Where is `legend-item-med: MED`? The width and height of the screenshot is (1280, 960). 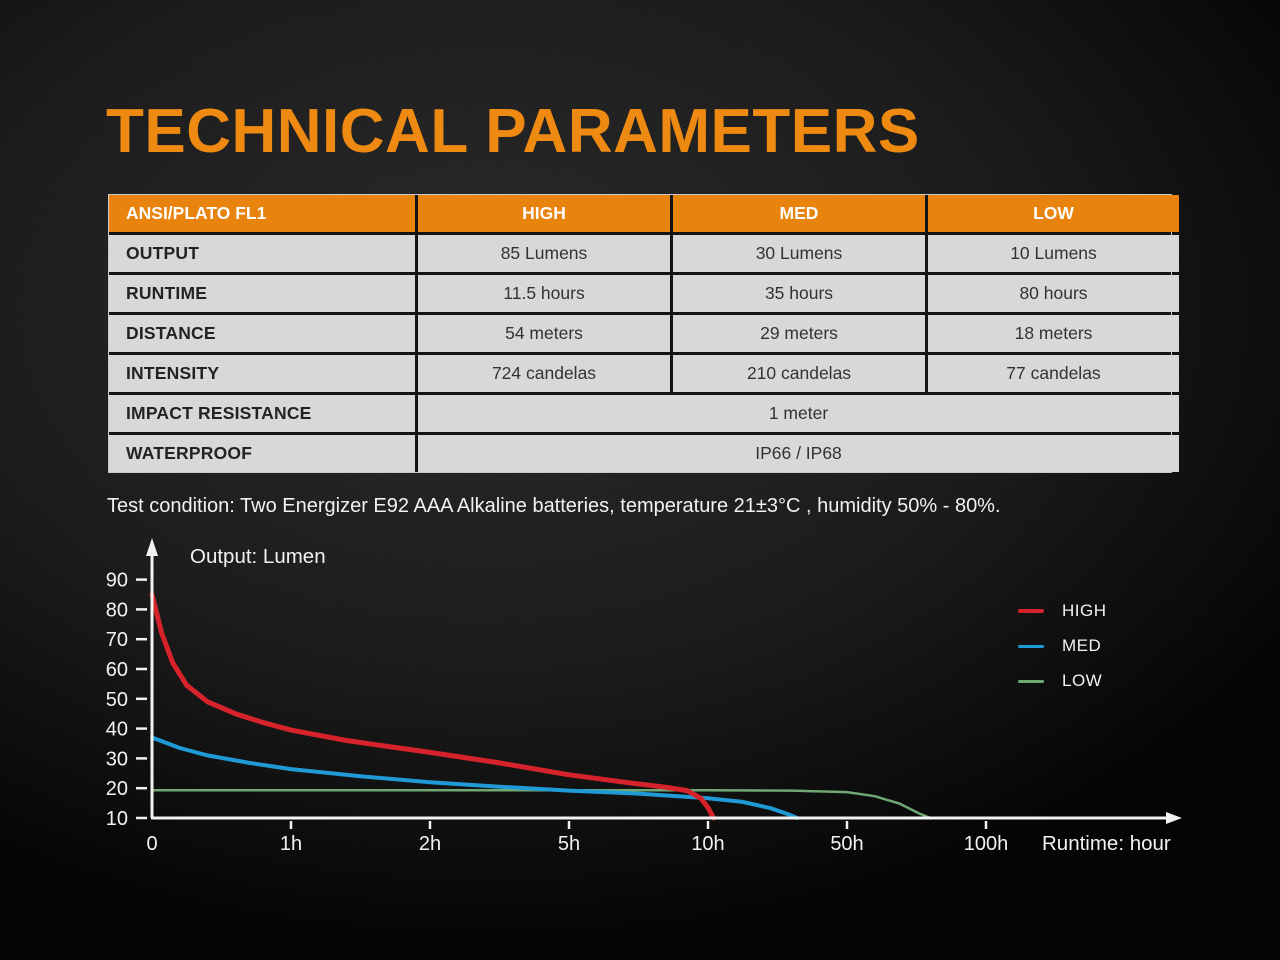
legend-item-med: MED is located at coordinates (1062, 646).